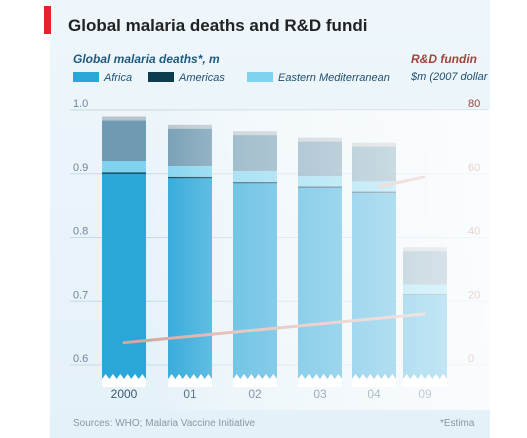 This screenshot has width=527, height=438. I want to click on bar-eastern-med, so click(124, 167).